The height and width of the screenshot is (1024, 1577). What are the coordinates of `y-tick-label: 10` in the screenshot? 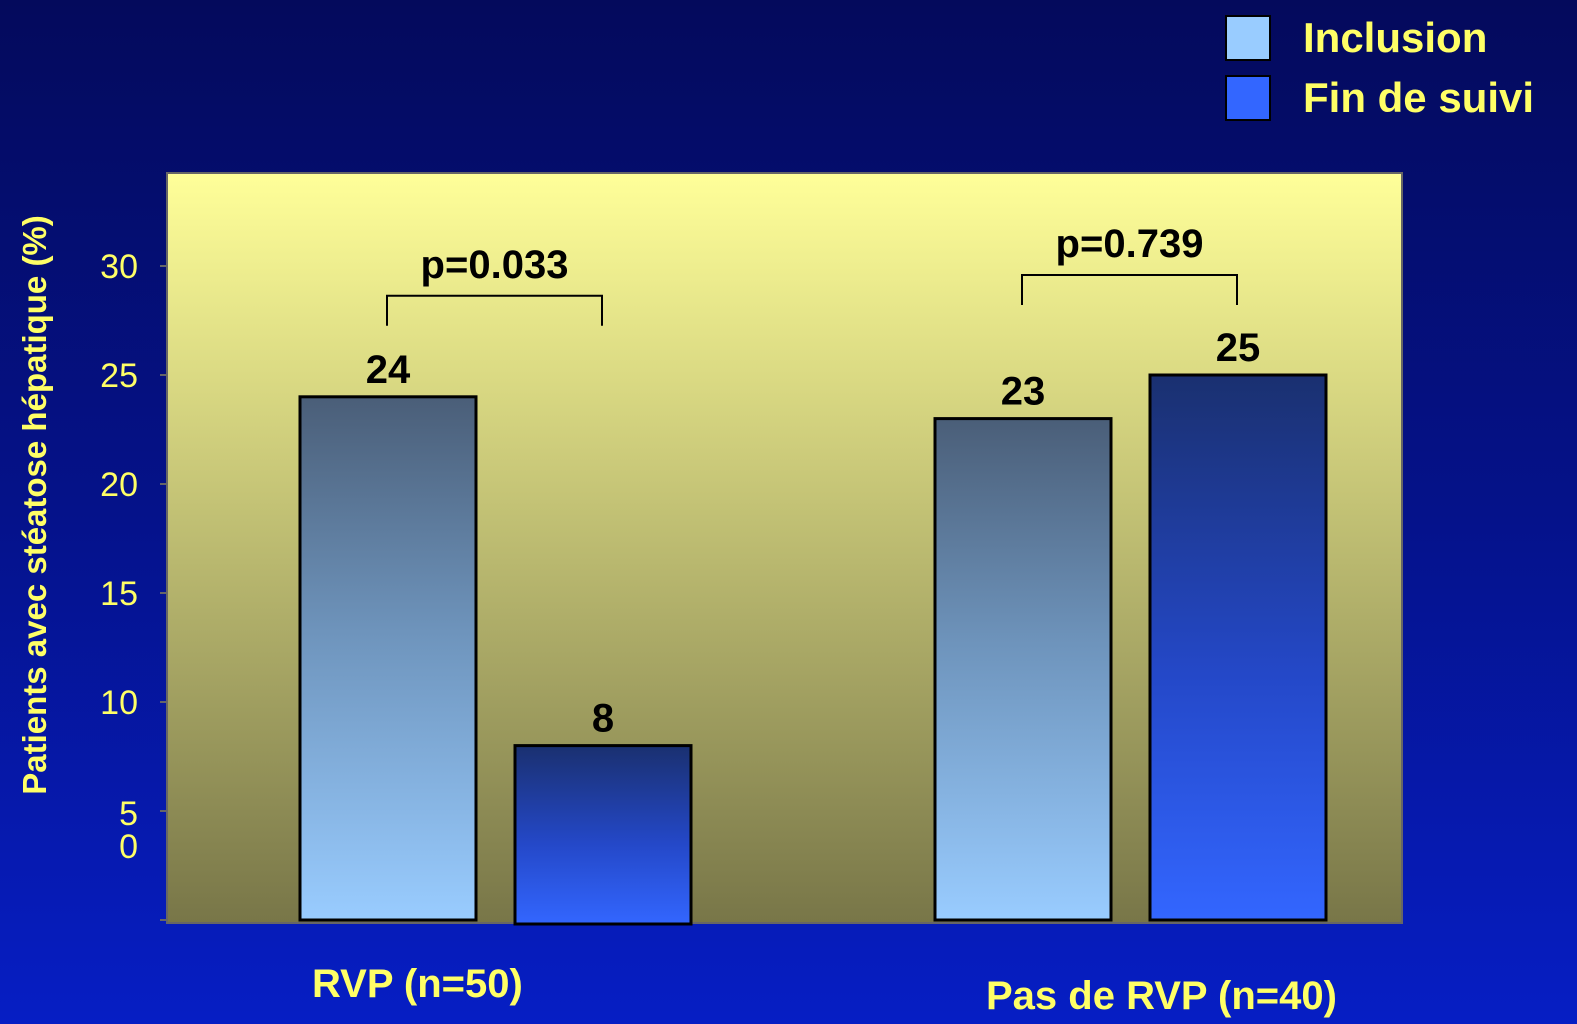 It's located at (119, 703).